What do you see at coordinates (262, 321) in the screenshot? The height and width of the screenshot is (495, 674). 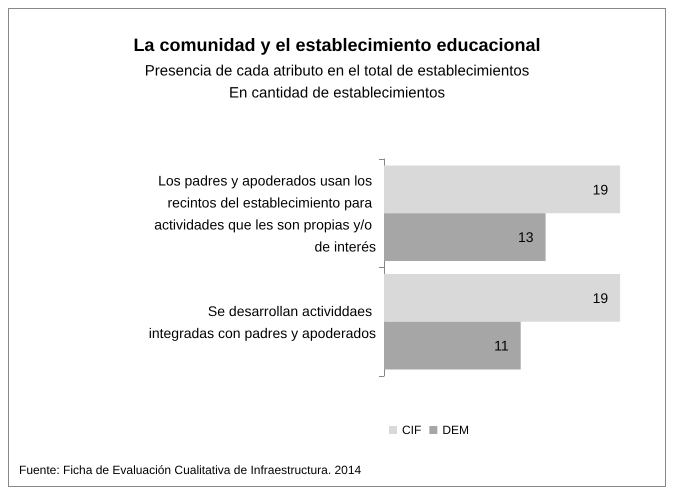 I see `y-tick-label: Se desarrollan actividdaes integradas con padres y apoderados` at bounding box center [262, 321].